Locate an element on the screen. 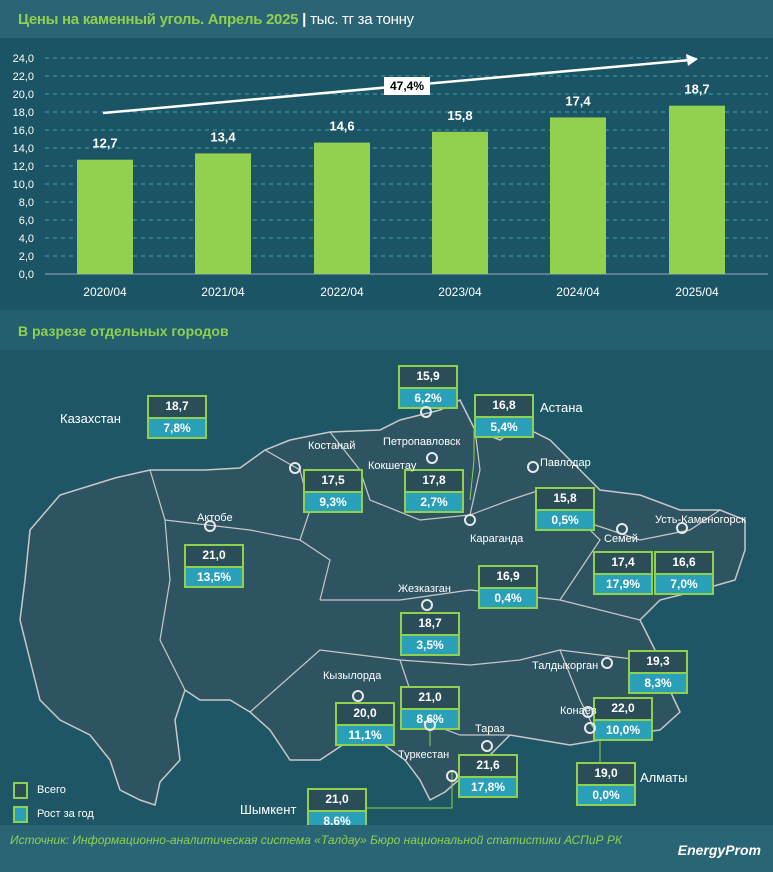 The image size is (773, 872). energyprom-logo: EnergyProm is located at coordinates (719, 850).